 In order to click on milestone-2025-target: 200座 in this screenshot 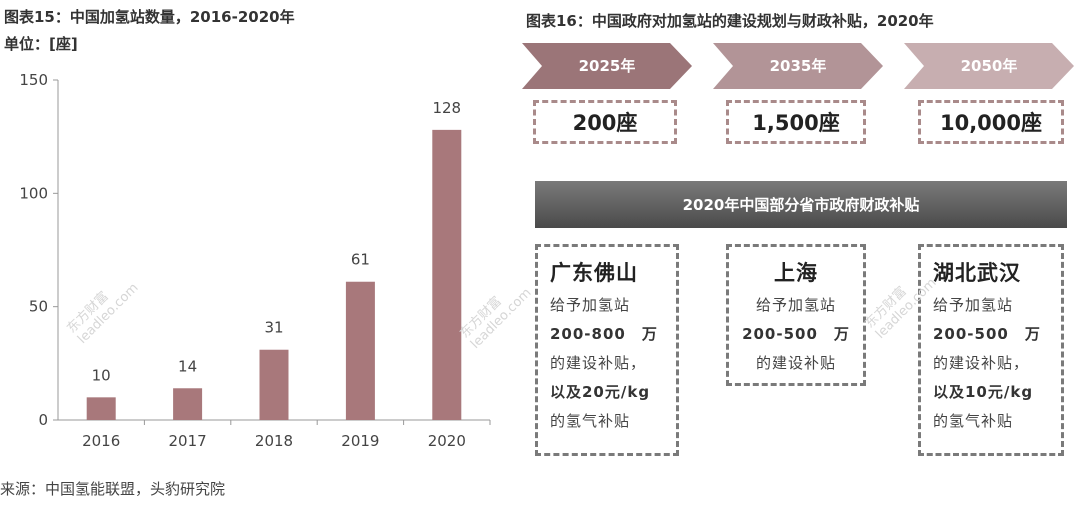, I will do `click(605, 122)`.